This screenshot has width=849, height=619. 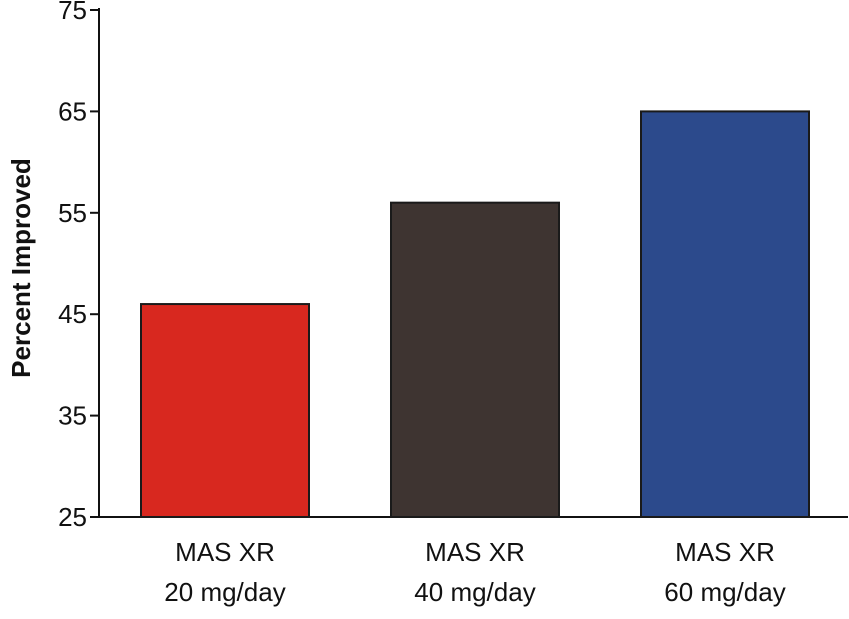 What do you see at coordinates (72, 12) in the screenshot?
I see `y-tick-label: 75` at bounding box center [72, 12].